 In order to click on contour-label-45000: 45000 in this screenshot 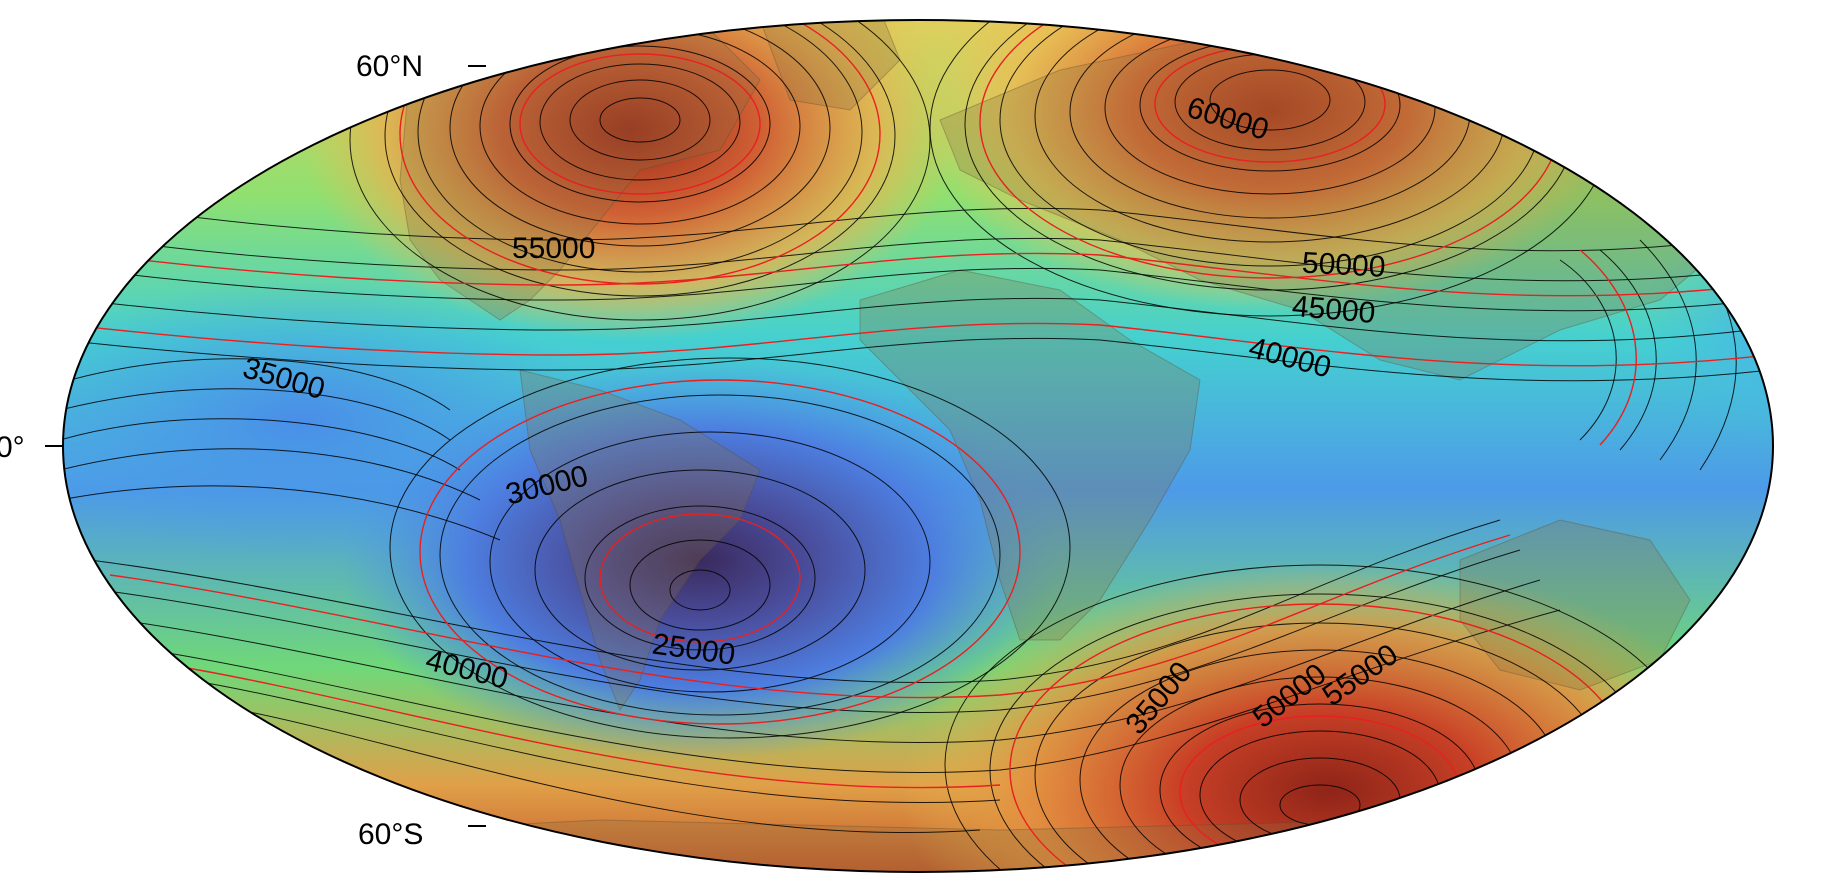, I will do `click(1334, 310)`.